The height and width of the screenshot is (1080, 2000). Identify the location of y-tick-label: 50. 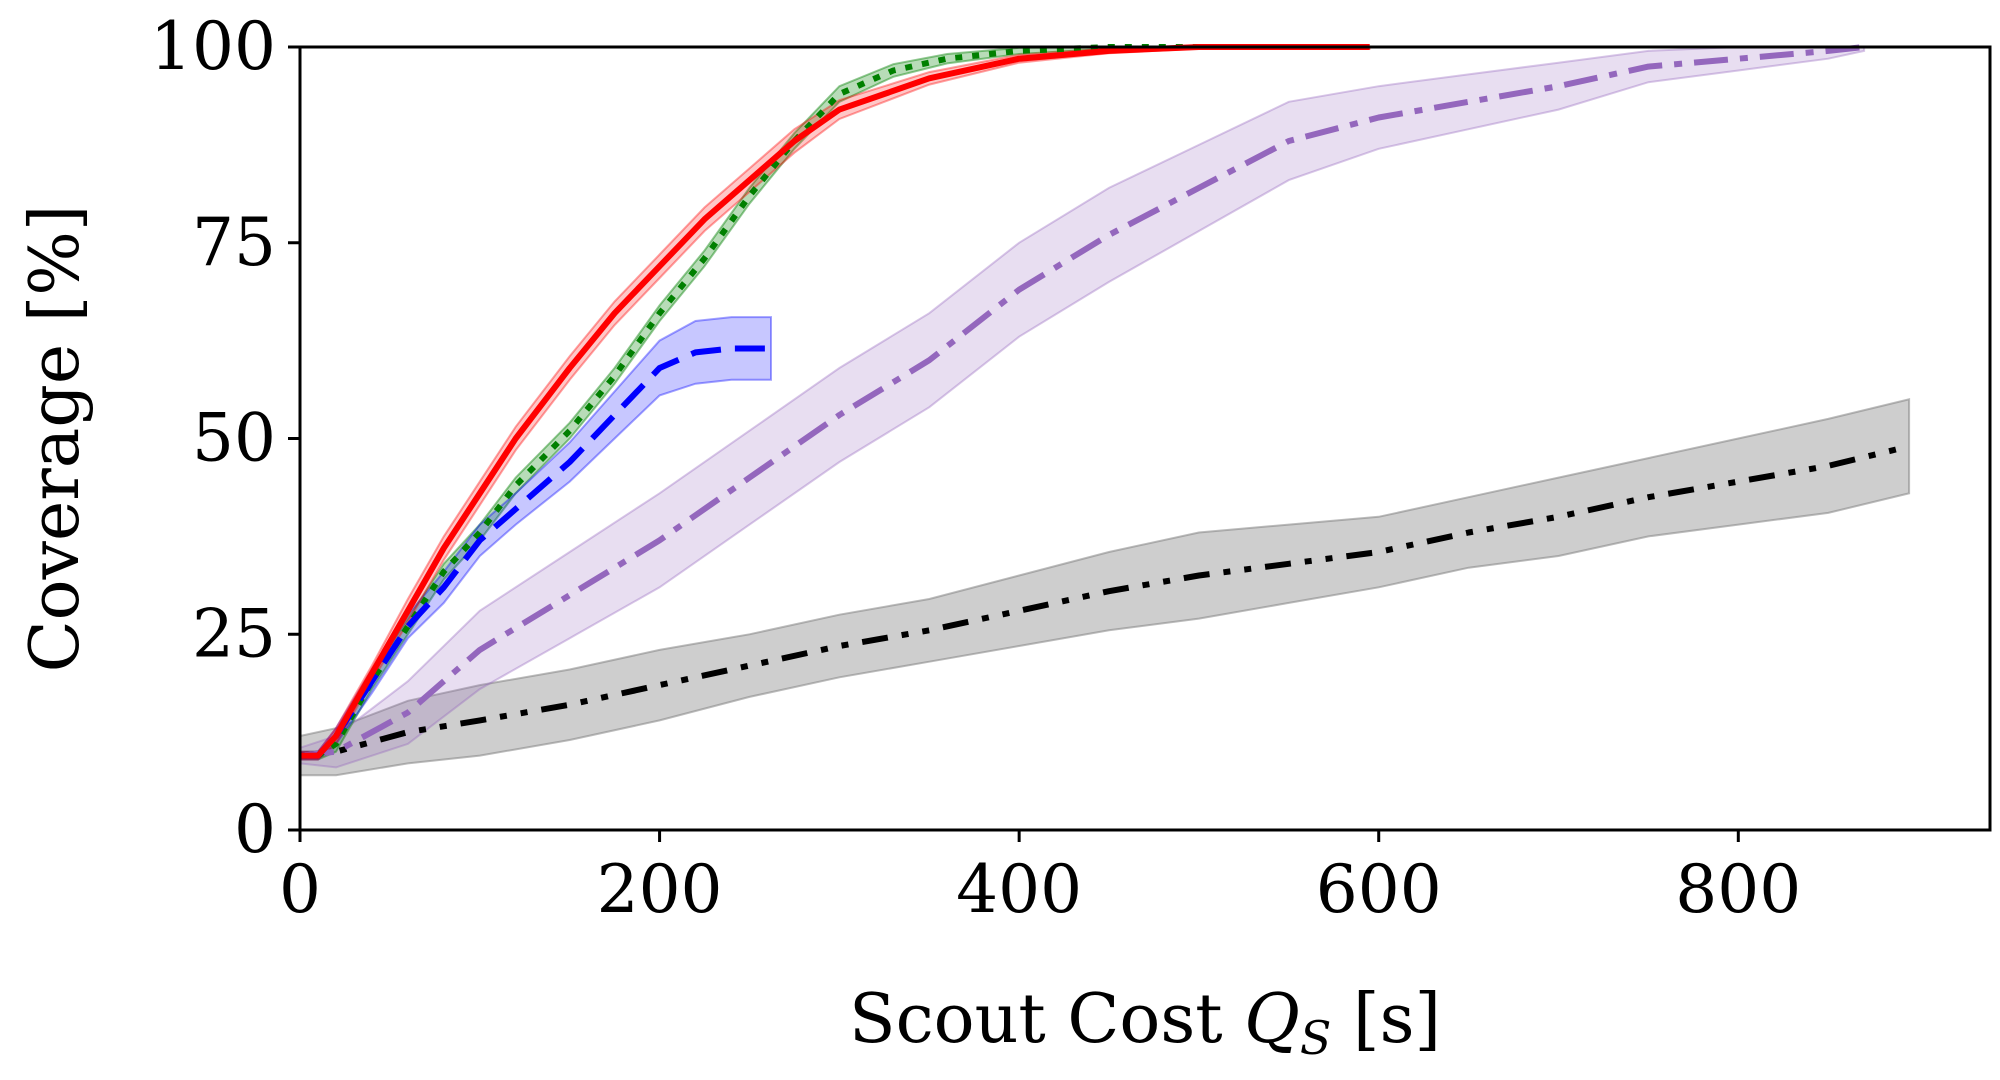
(234, 438).